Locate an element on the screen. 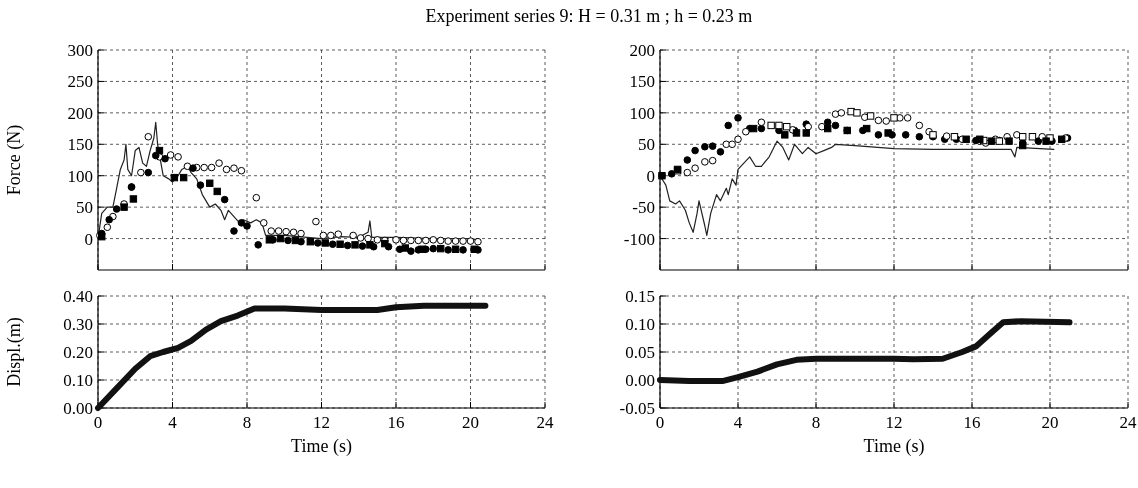 Image resolution: width=1138 pixels, height=488 pixels. y-tick-label: 0.15 is located at coordinates (640, 296).